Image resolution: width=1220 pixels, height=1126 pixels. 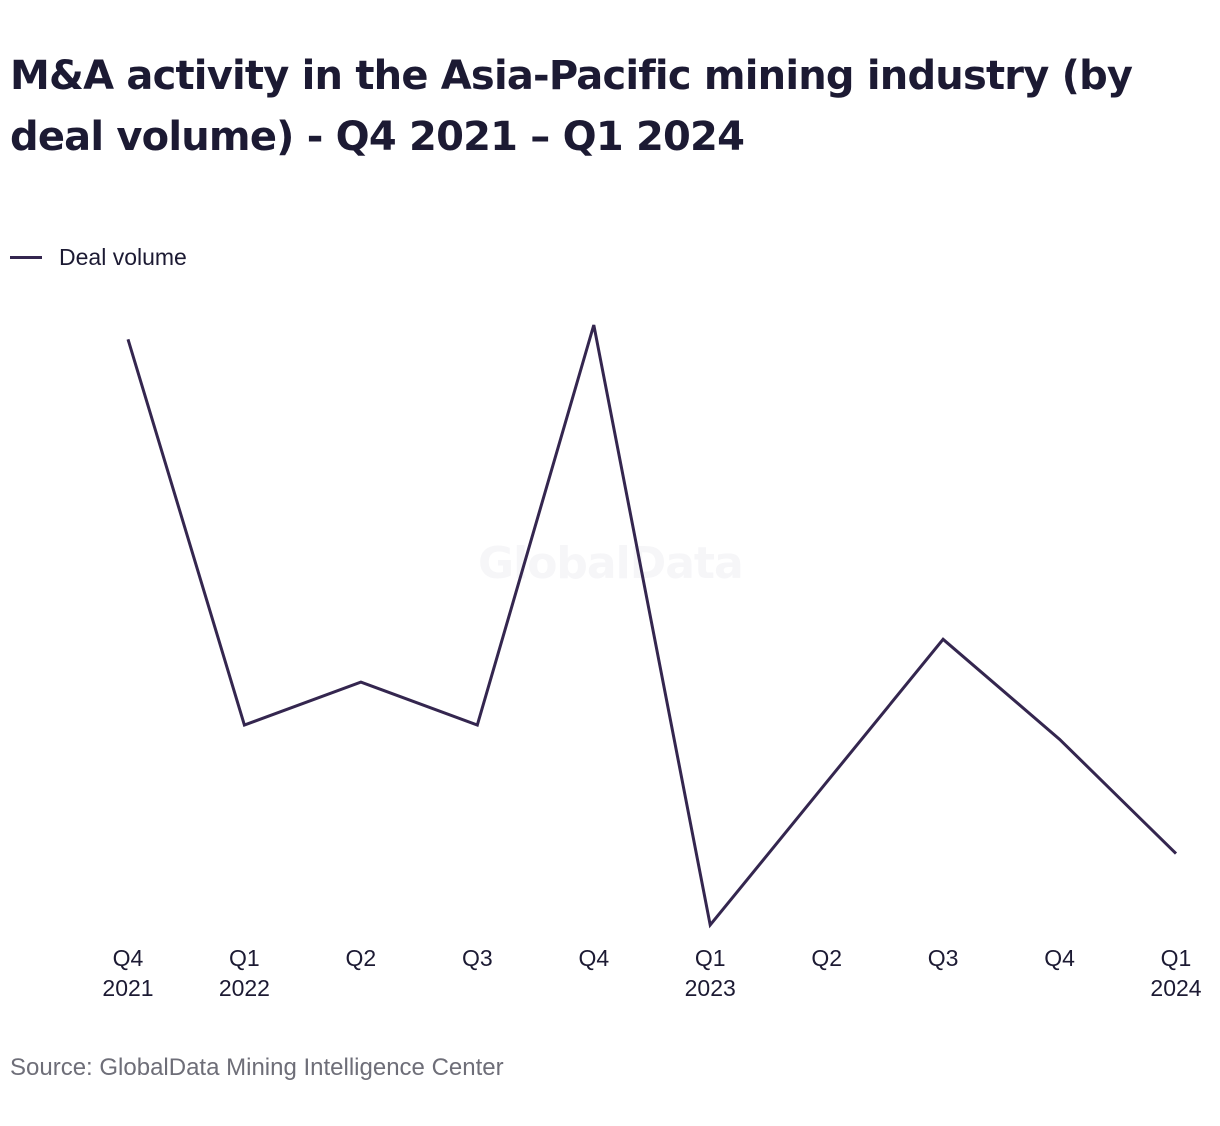 I want to click on x-tick-label: Q1 2022, so click(x=244, y=973).